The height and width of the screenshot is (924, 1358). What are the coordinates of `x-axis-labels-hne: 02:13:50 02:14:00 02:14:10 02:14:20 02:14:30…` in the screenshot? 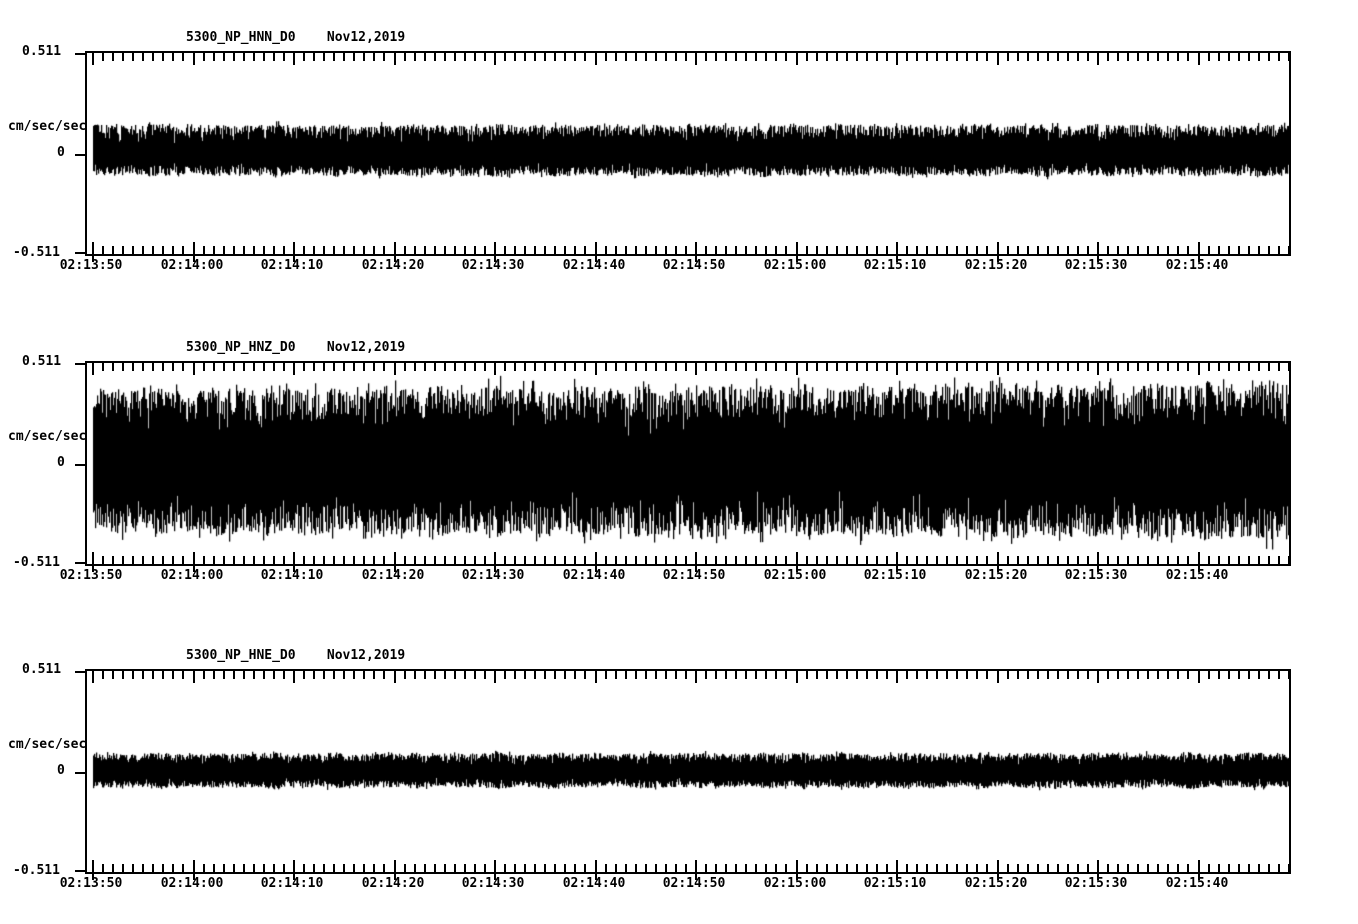 It's located at (679, 886).